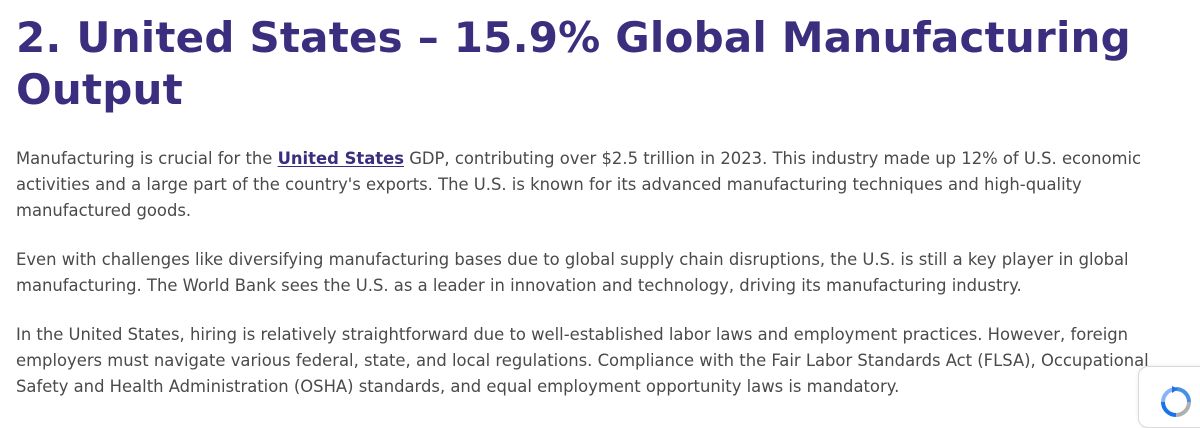 The image size is (1200, 428). Describe the element at coordinates (147, 158) in the screenshot. I see `paragraph-text-before-link: Manufacturing is crucial for the` at that location.